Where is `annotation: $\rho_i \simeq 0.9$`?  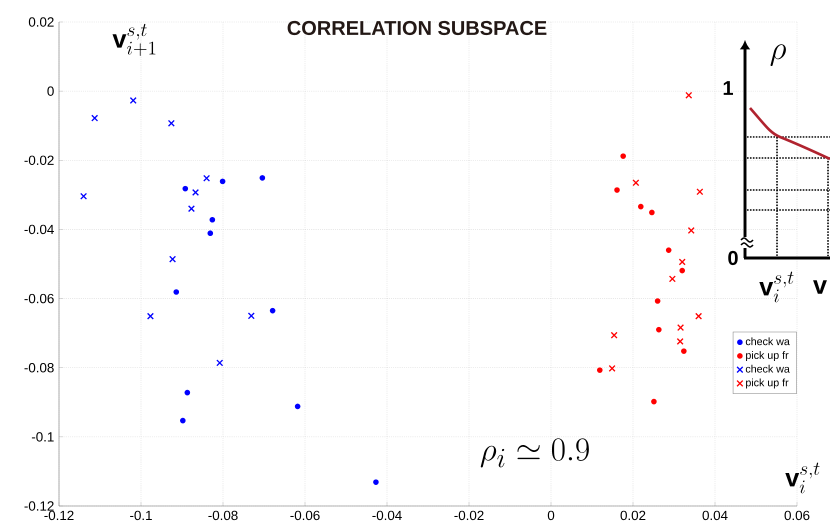
annotation: $\rho_i \simeq 0.9$ is located at coordinates (534, 453).